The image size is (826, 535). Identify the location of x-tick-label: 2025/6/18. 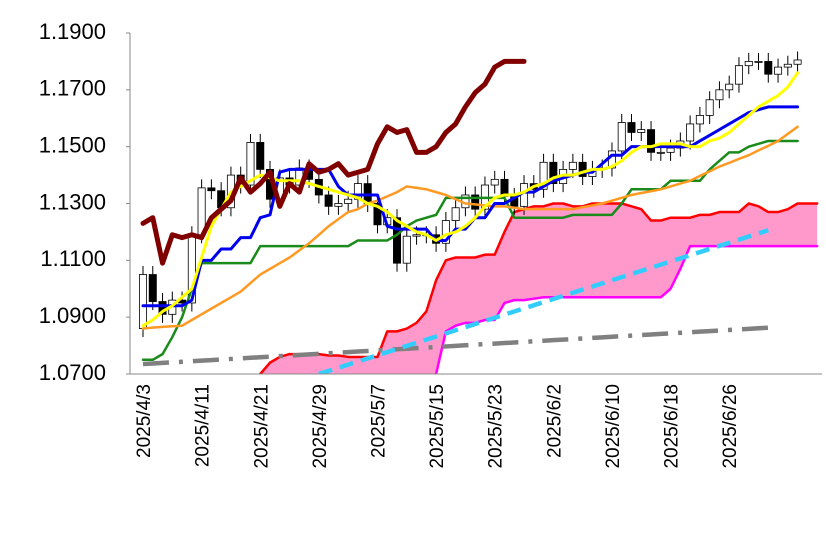
(672, 426).